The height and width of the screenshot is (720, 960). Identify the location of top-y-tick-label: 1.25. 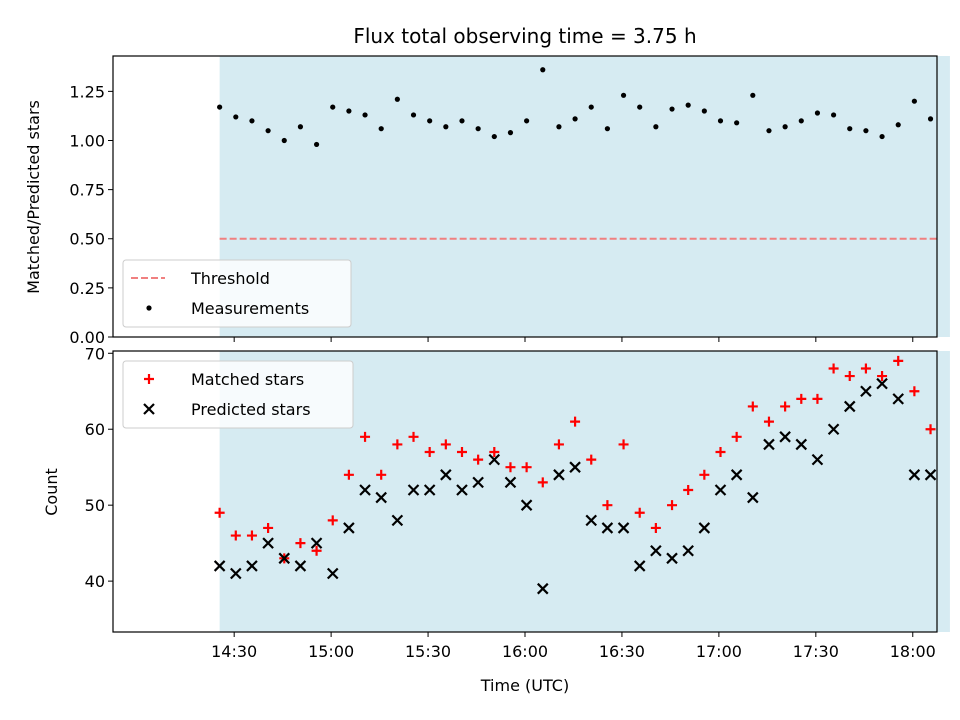
(87, 91).